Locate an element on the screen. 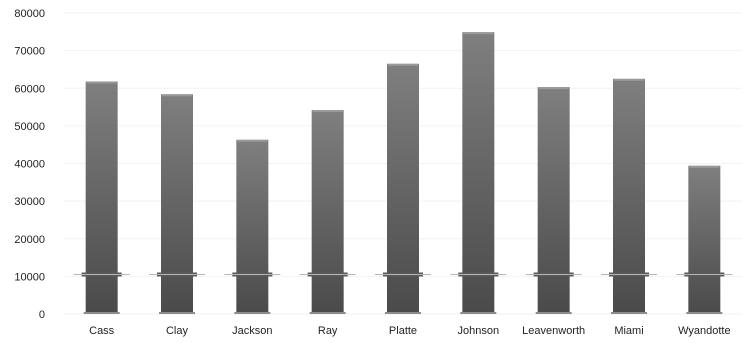  x-tick-label: Cass is located at coordinates (102, 331).